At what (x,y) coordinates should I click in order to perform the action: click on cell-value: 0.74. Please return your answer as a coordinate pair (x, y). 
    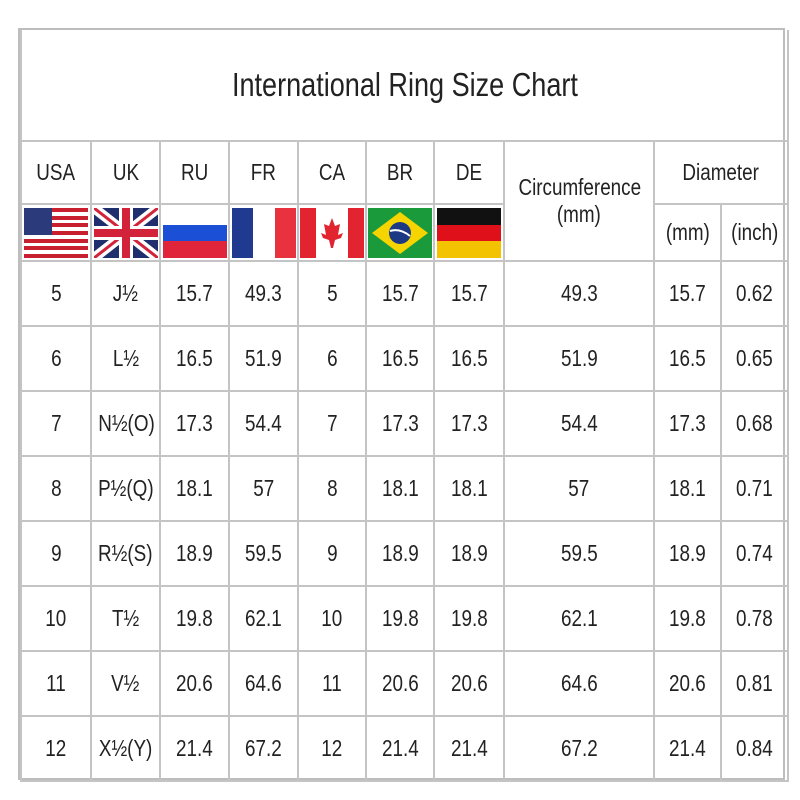
    Looking at the image, I should click on (754, 553).